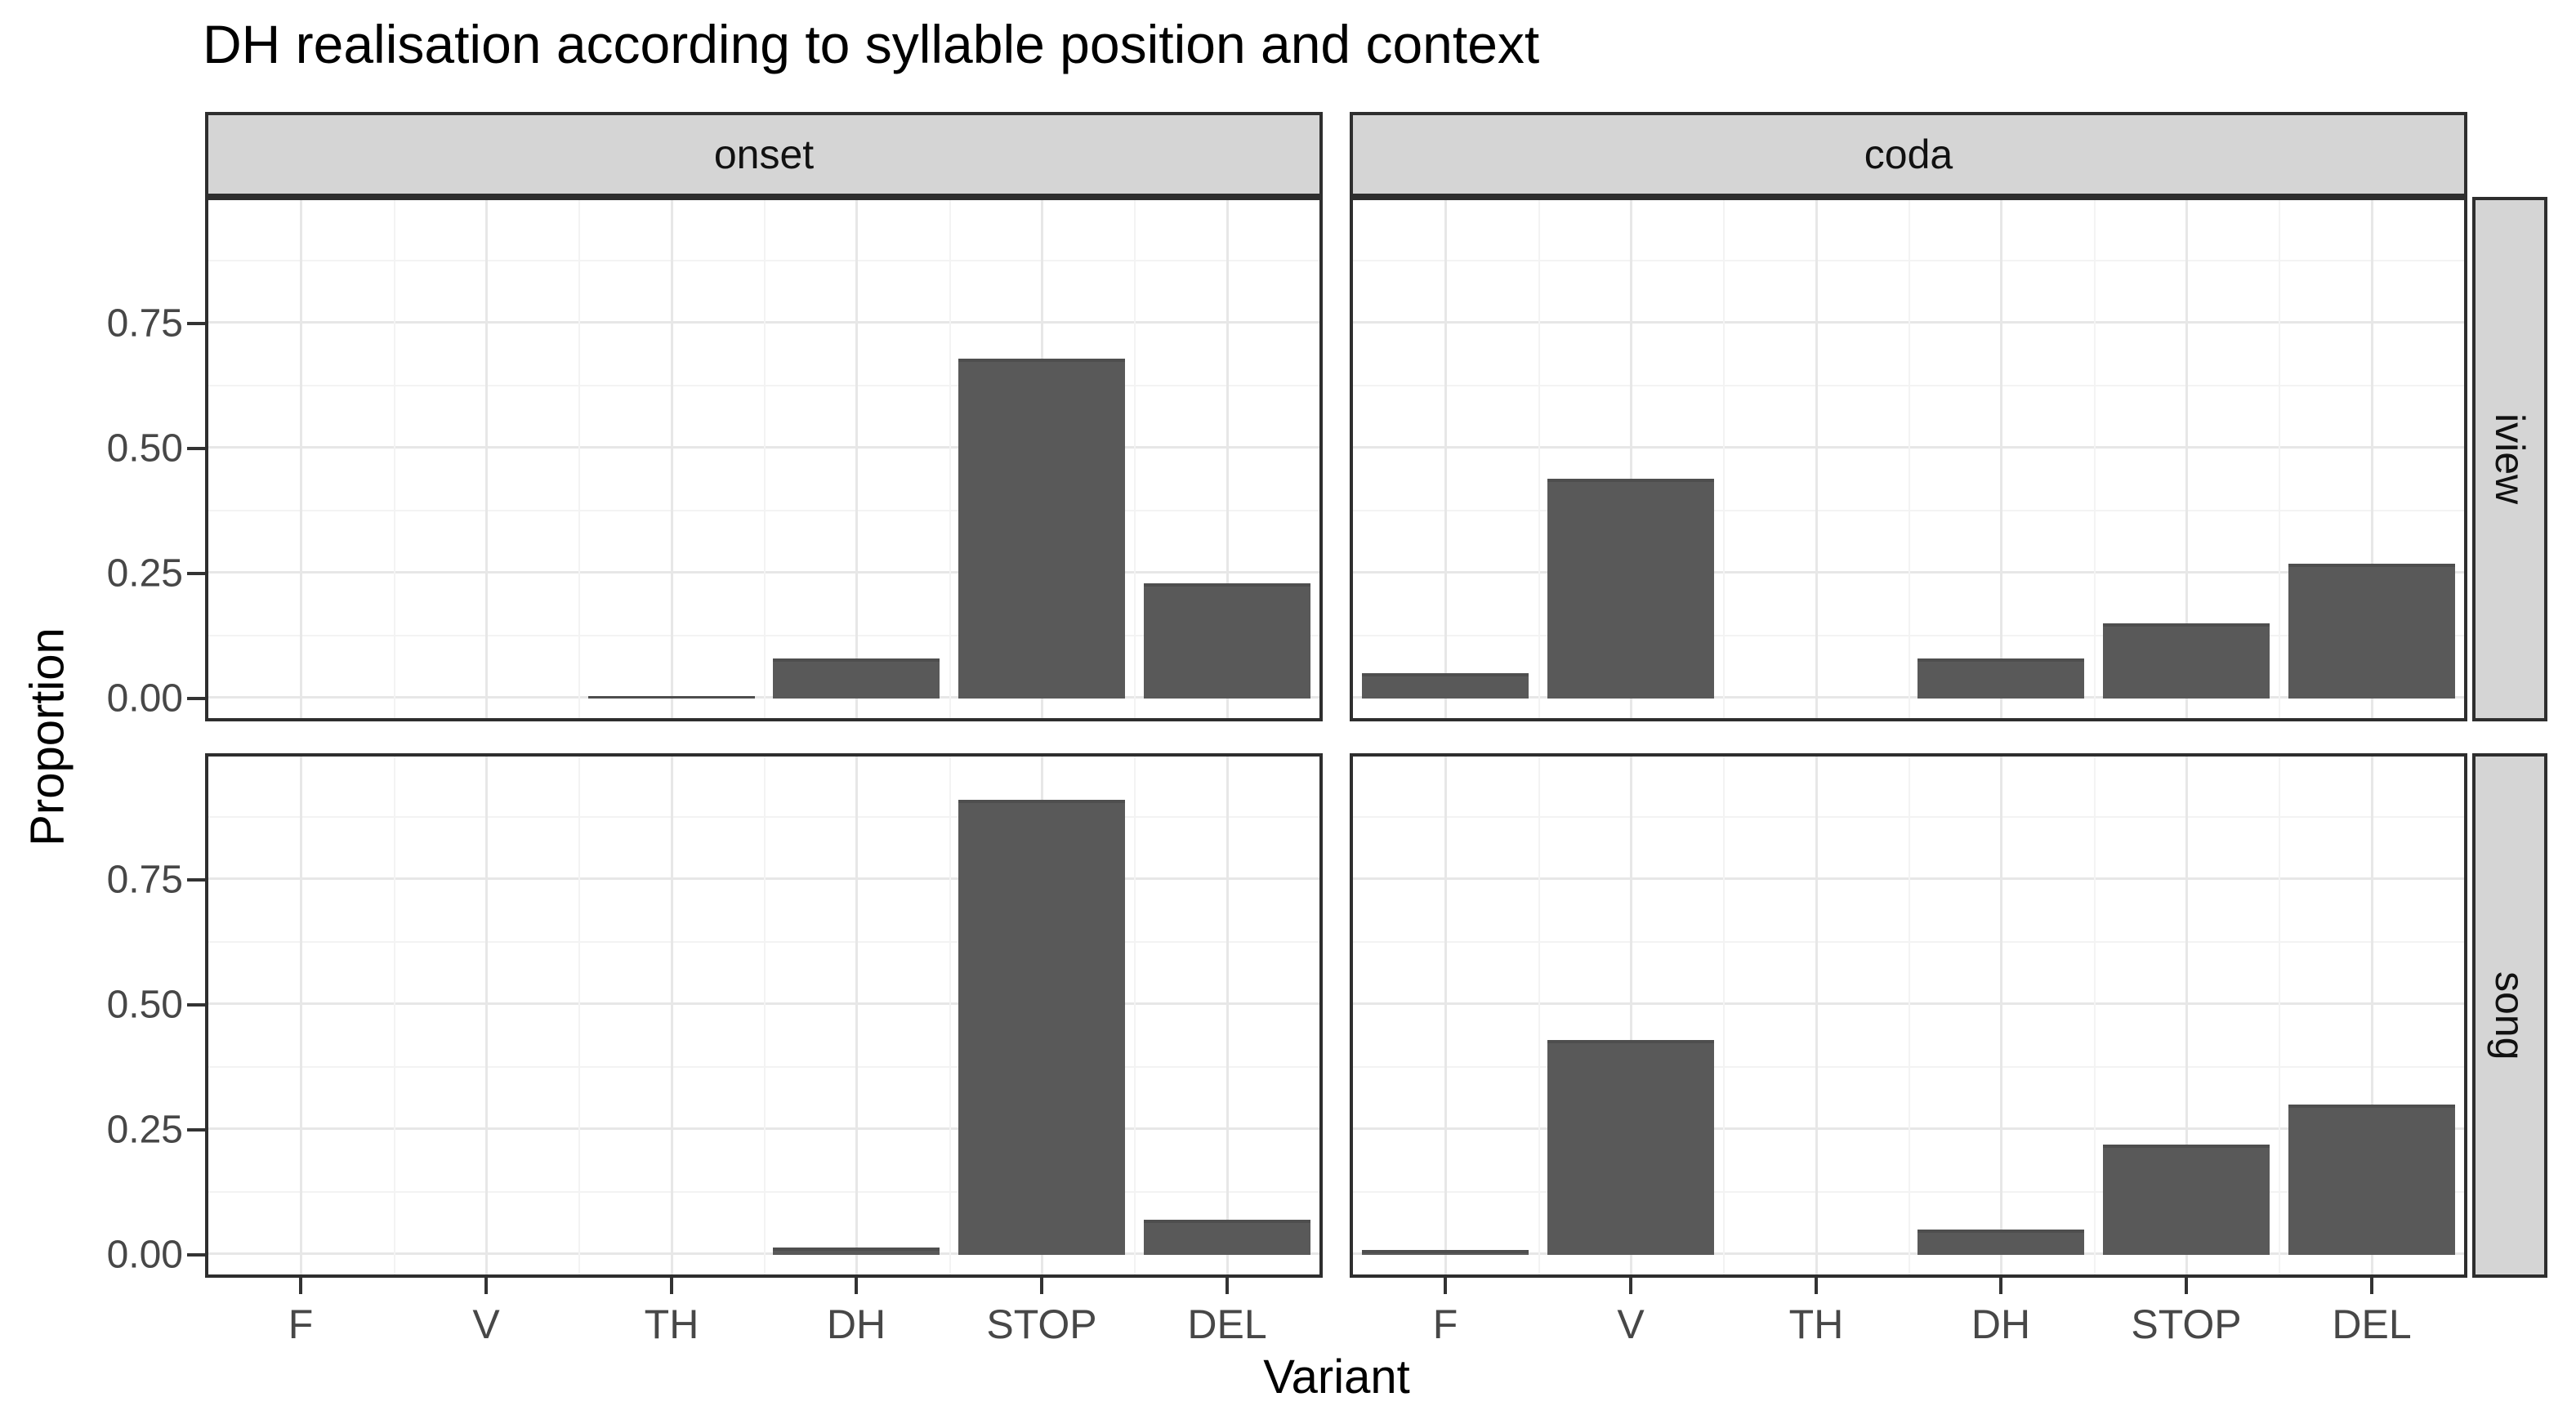 The height and width of the screenshot is (1415, 2576). I want to click on bar-coda-song-STOP, so click(2187, 1200).